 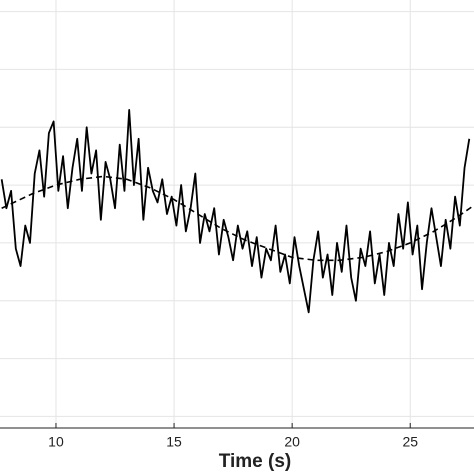 What do you see at coordinates (56, 442) in the screenshot?
I see `x-tick-label: 10` at bounding box center [56, 442].